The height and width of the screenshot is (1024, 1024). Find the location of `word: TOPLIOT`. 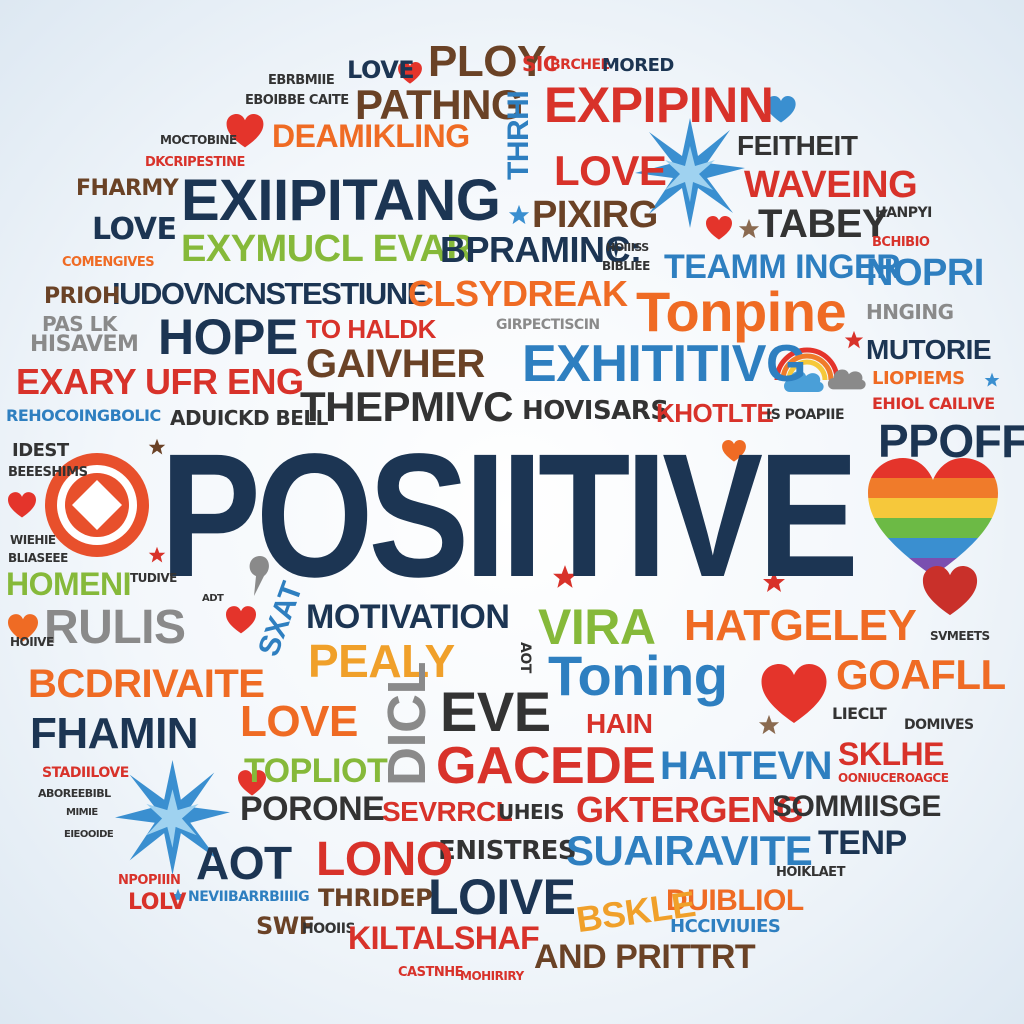

word: TOPLIOT is located at coordinates (316, 771).